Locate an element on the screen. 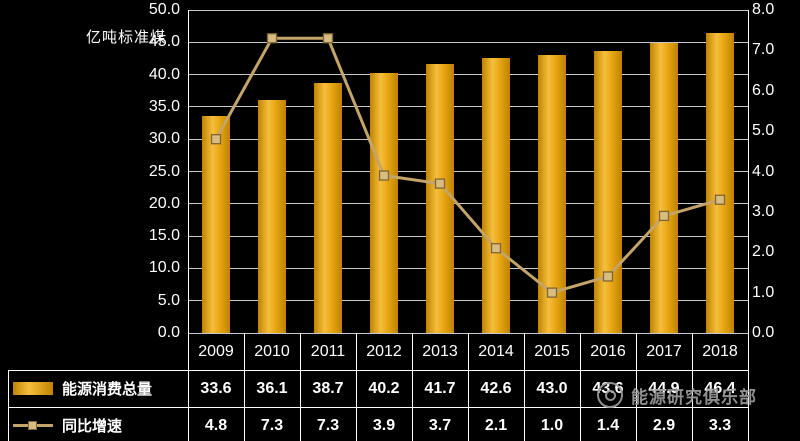 Image resolution: width=800 pixels, height=441 pixels. bar-2015 is located at coordinates (552, 194).